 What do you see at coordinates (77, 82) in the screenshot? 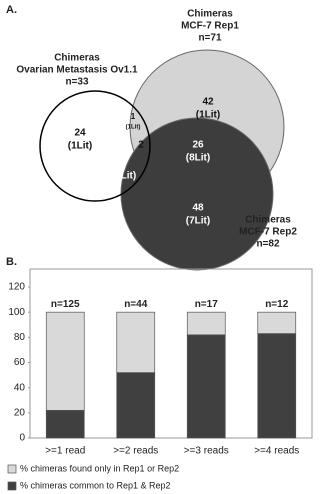
I see `set-size: n=33` at bounding box center [77, 82].